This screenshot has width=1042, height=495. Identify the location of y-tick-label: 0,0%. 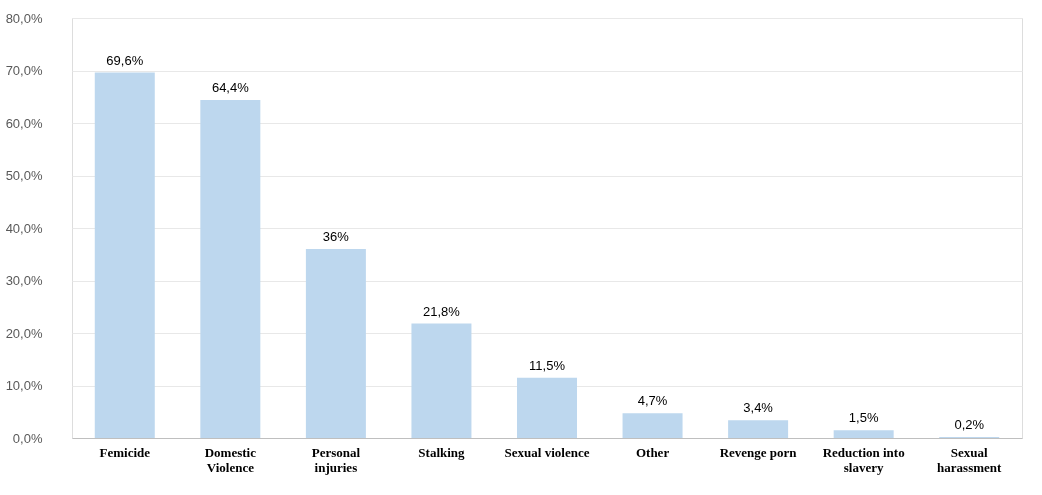
(27, 438).